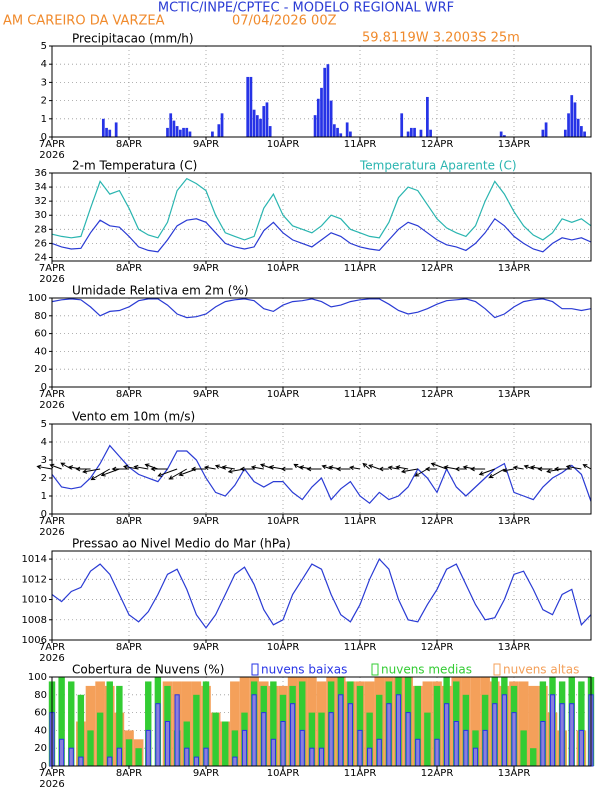 Image resolution: width=612 pixels, height=792 pixels. I want to click on panel-title: Umidade Relativa em 2m (%), so click(160, 291).